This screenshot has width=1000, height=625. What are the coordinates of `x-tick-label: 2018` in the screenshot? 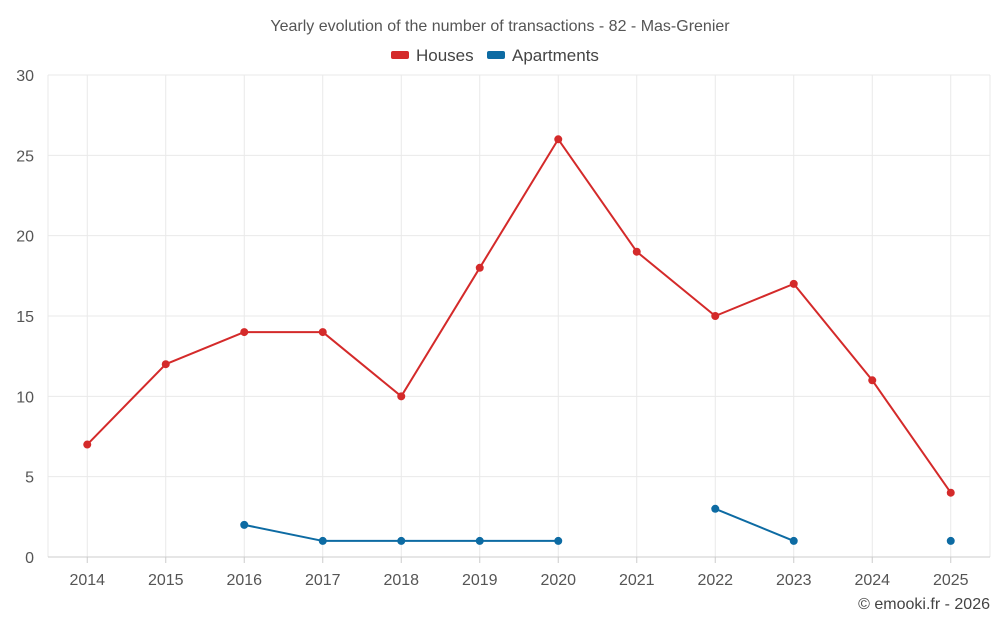 It's located at (401, 580).